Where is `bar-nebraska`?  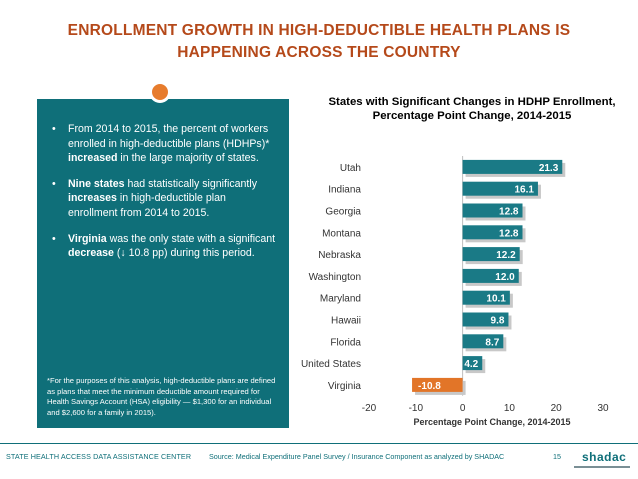 bar-nebraska is located at coordinates (491, 254).